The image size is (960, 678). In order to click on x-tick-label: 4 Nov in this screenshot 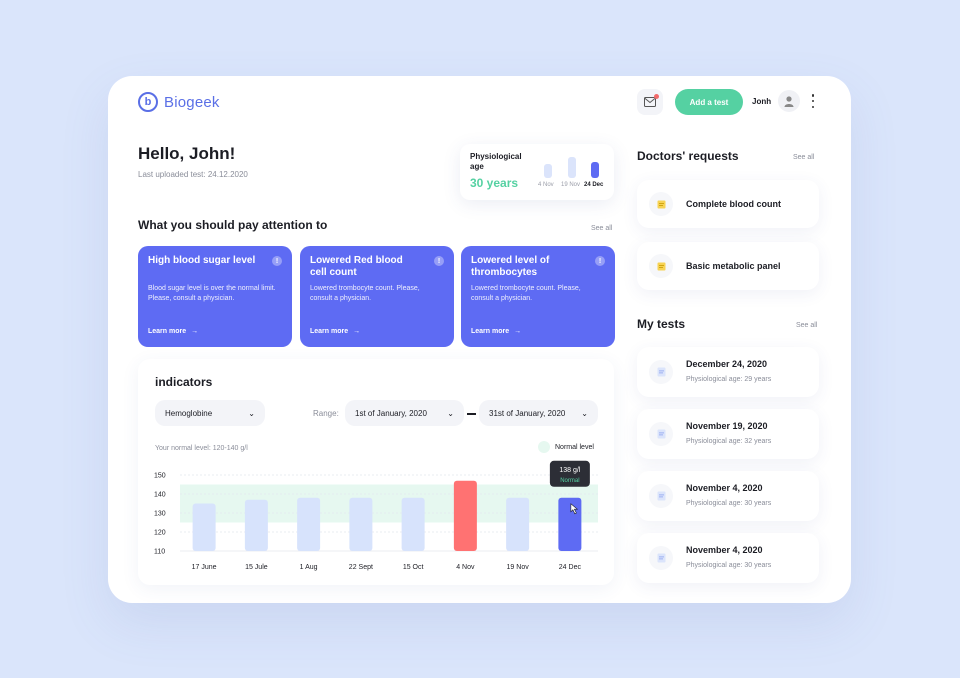, I will do `click(465, 567)`.